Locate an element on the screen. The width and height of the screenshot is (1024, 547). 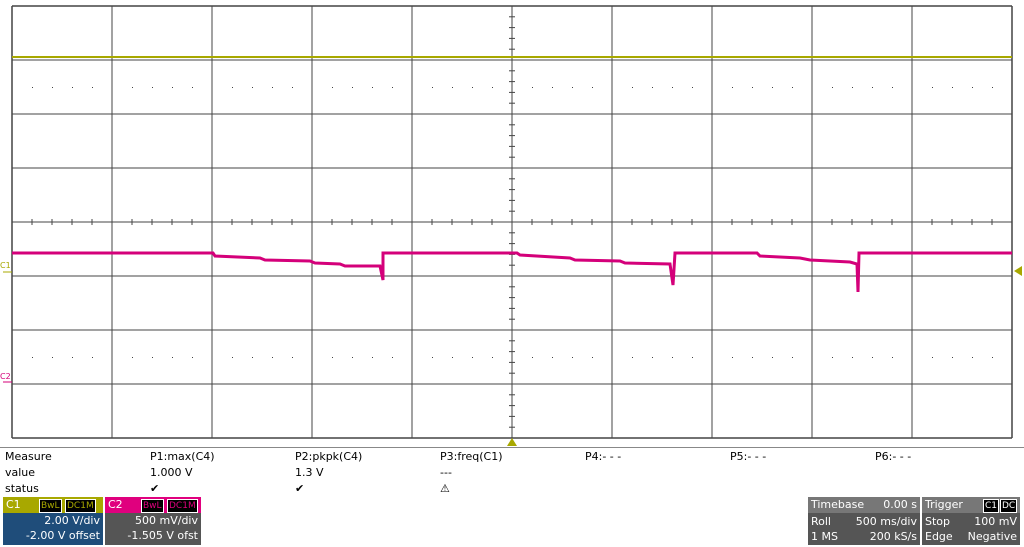
channel-body: 500 mV/div -1.505 V ofst is located at coordinates (153, 529).